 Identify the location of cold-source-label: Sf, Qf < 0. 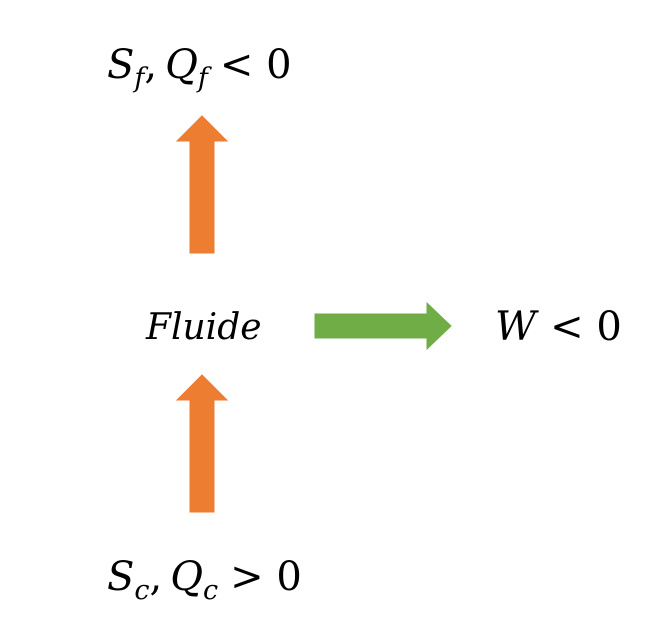
(199, 68).